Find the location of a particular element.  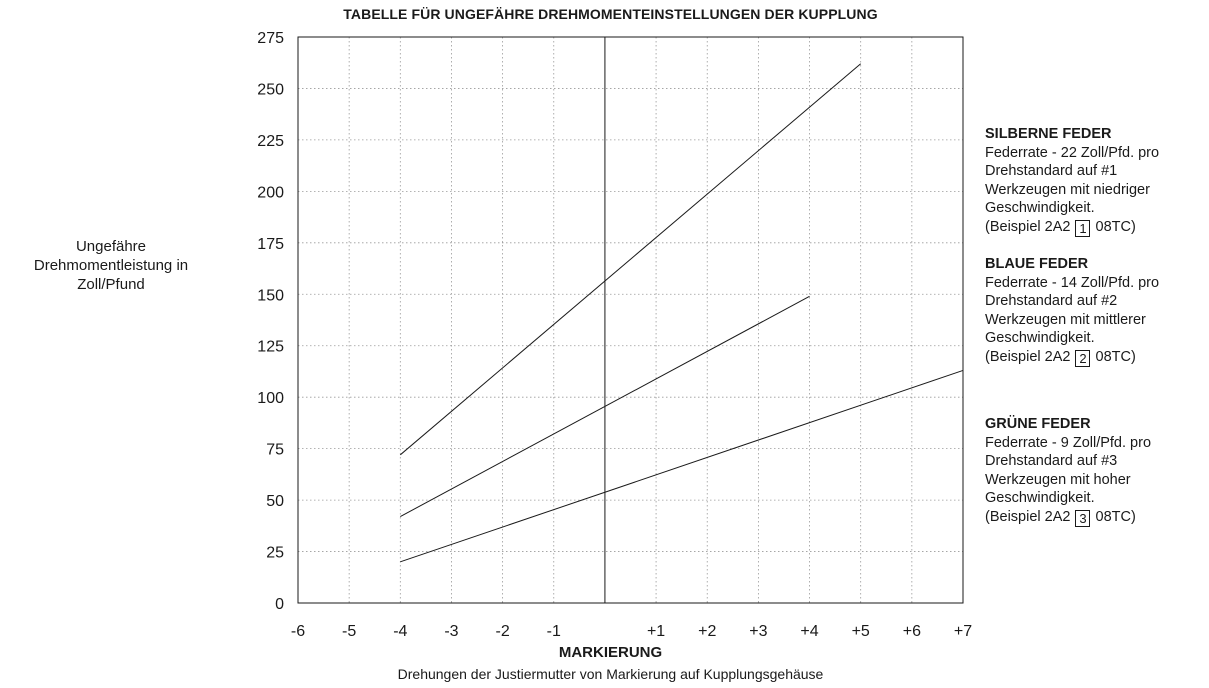

x-tick-label: +4 is located at coordinates (809, 631).